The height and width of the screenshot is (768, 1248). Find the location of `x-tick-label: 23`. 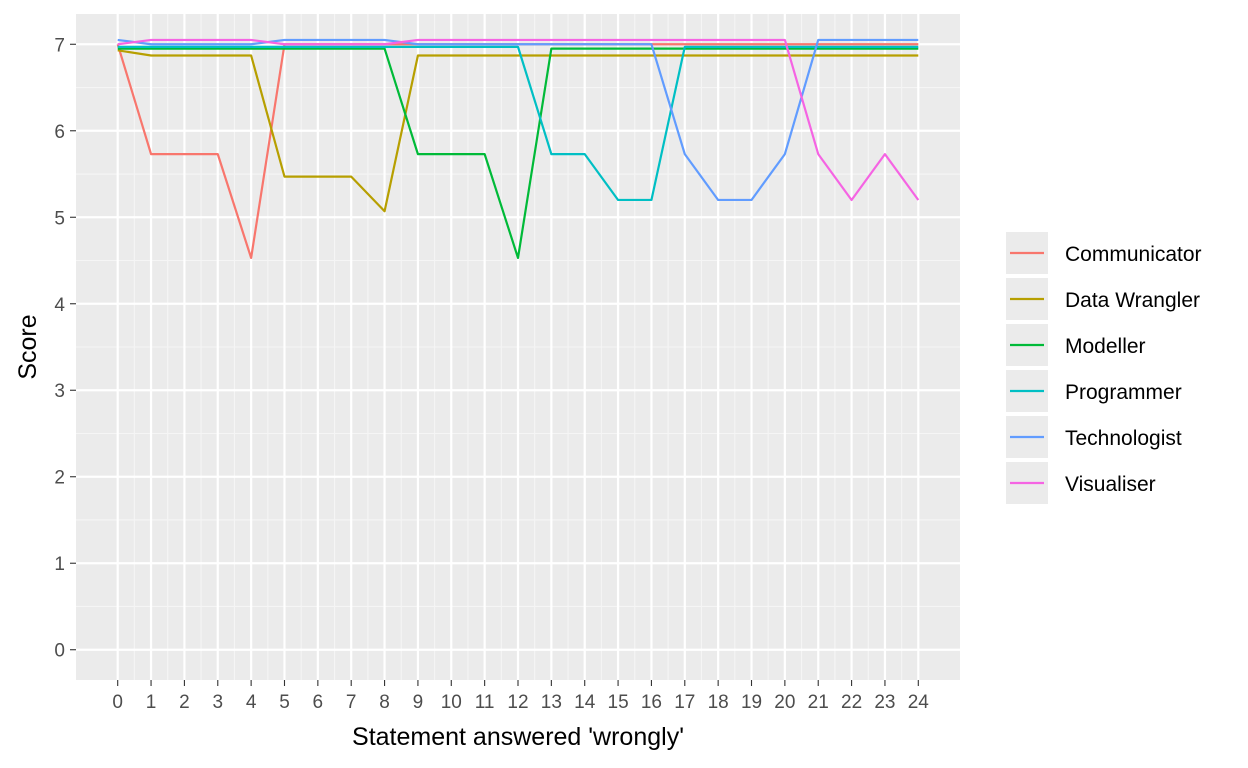

x-tick-label: 23 is located at coordinates (884, 702).